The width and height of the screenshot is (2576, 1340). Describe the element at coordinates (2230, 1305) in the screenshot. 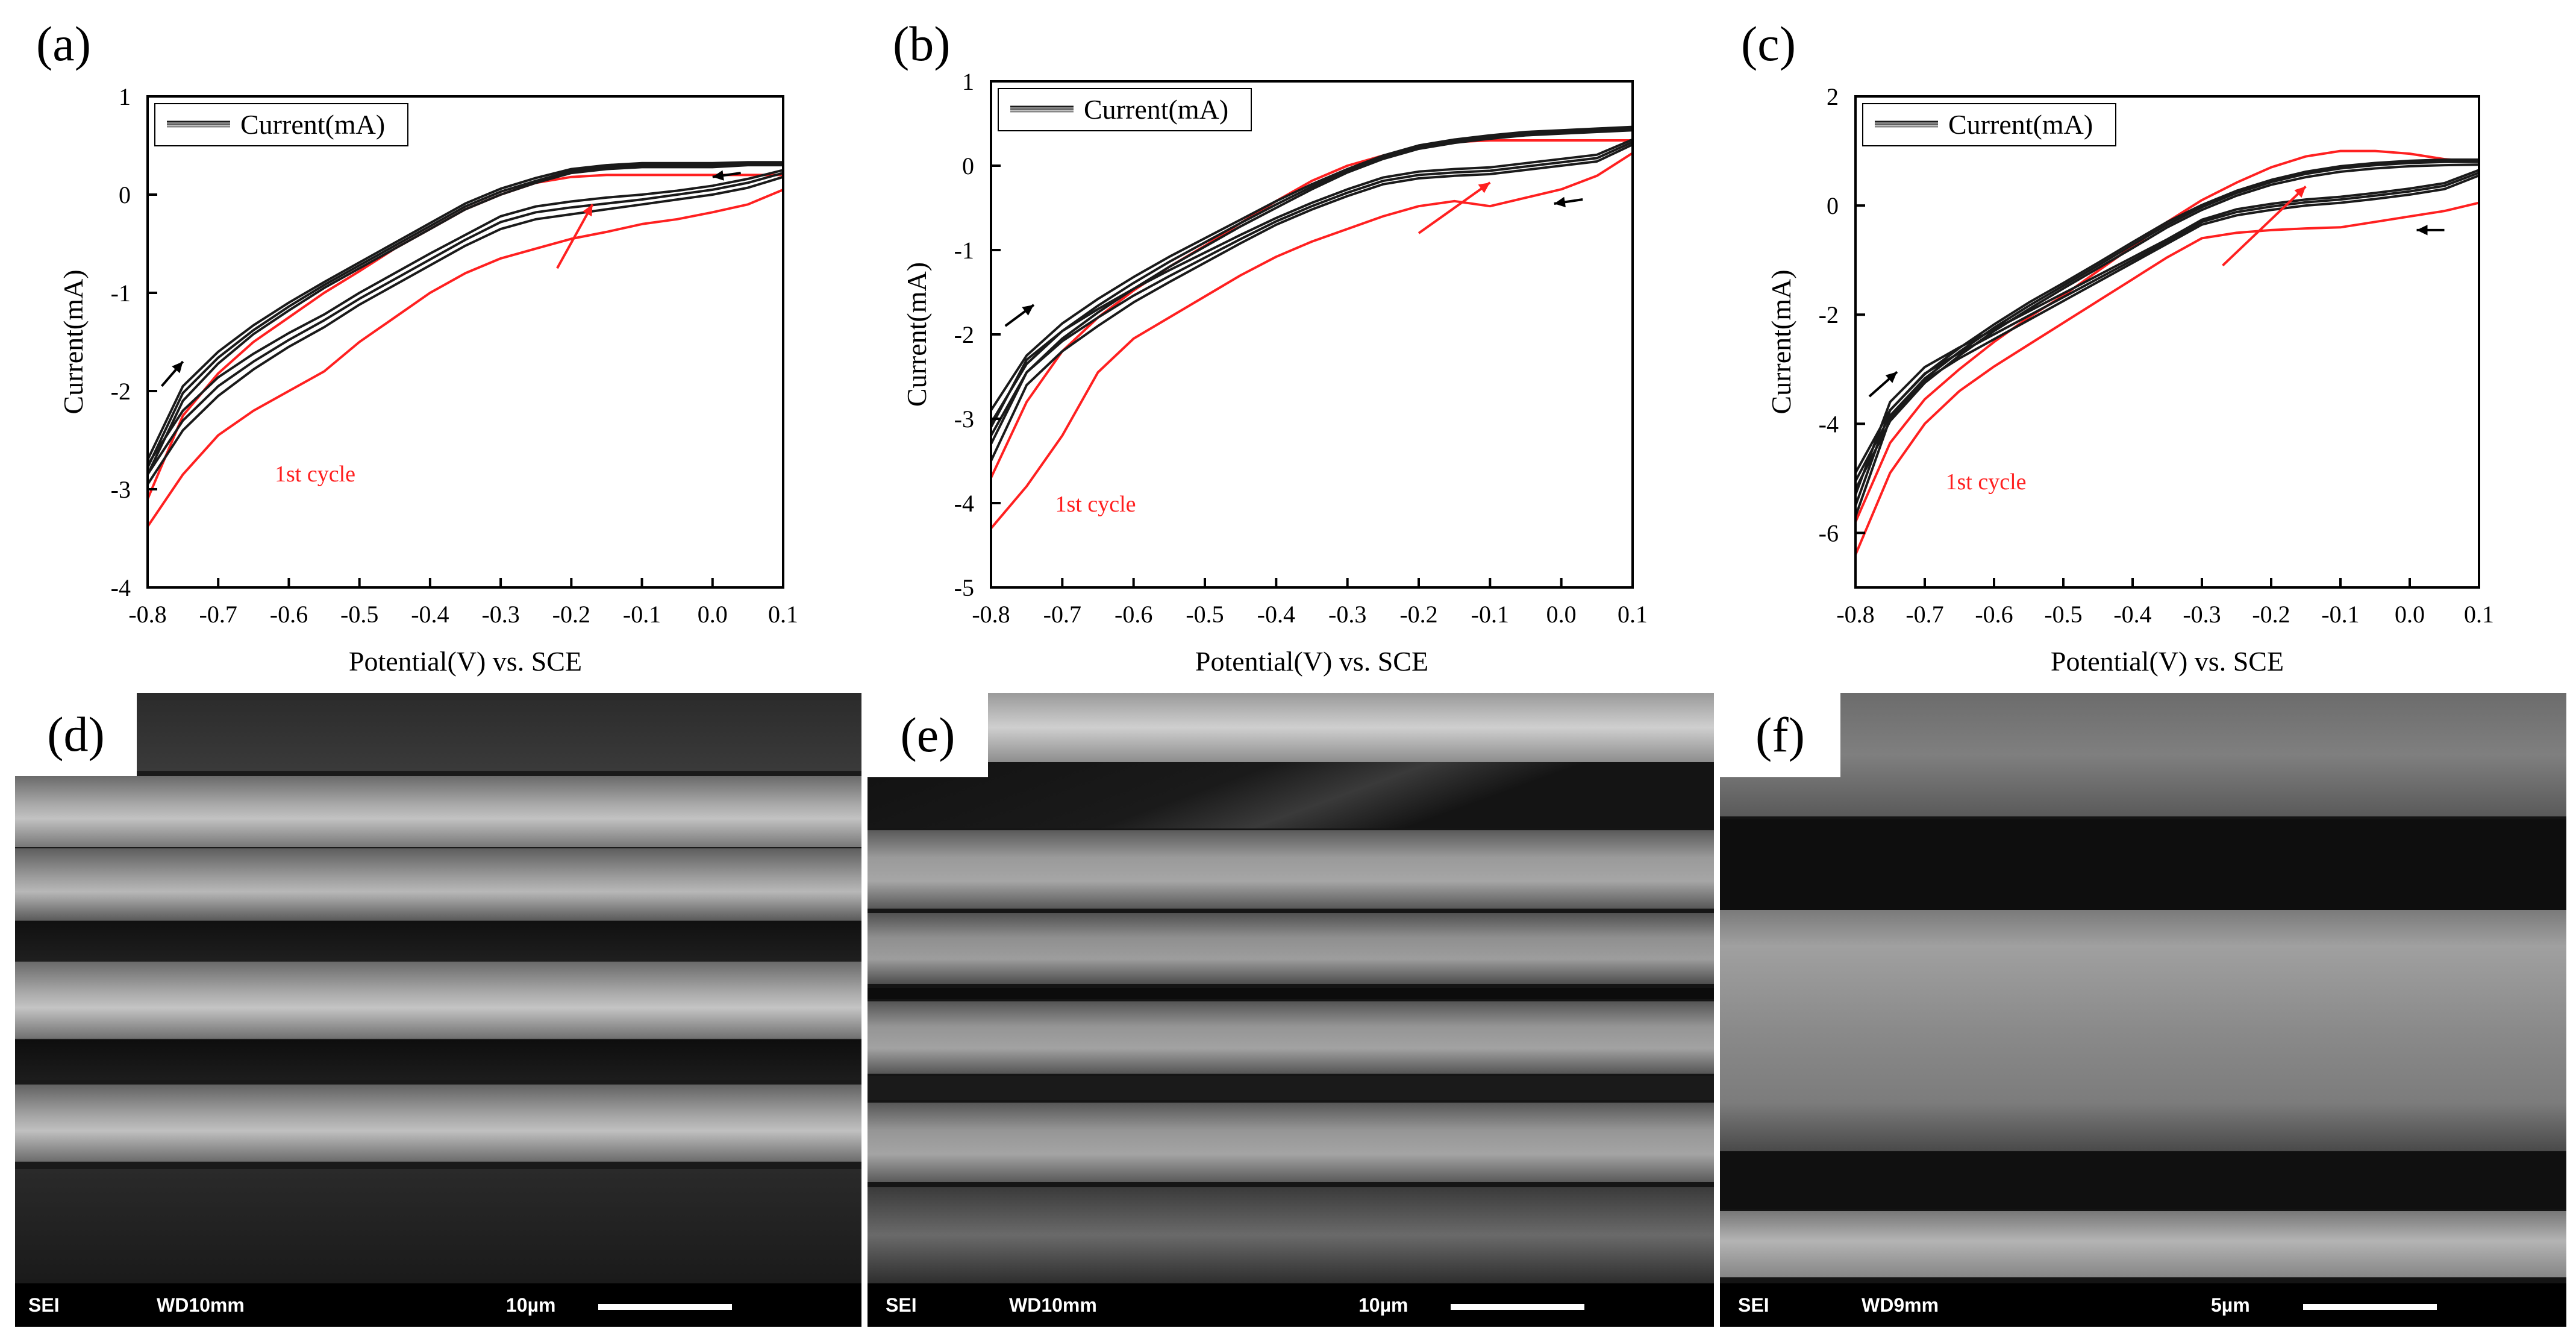

I see `sem-scale-label: 5µm` at that location.